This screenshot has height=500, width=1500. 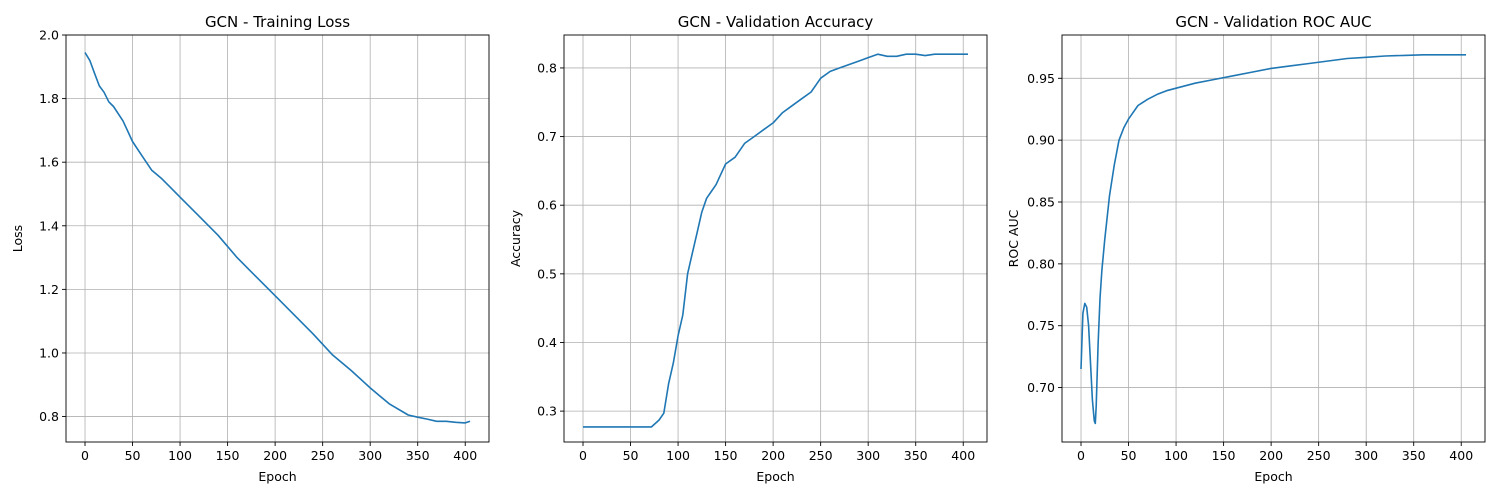 What do you see at coordinates (1041, 140) in the screenshot?
I see `y-tick-label: 0.90` at bounding box center [1041, 140].